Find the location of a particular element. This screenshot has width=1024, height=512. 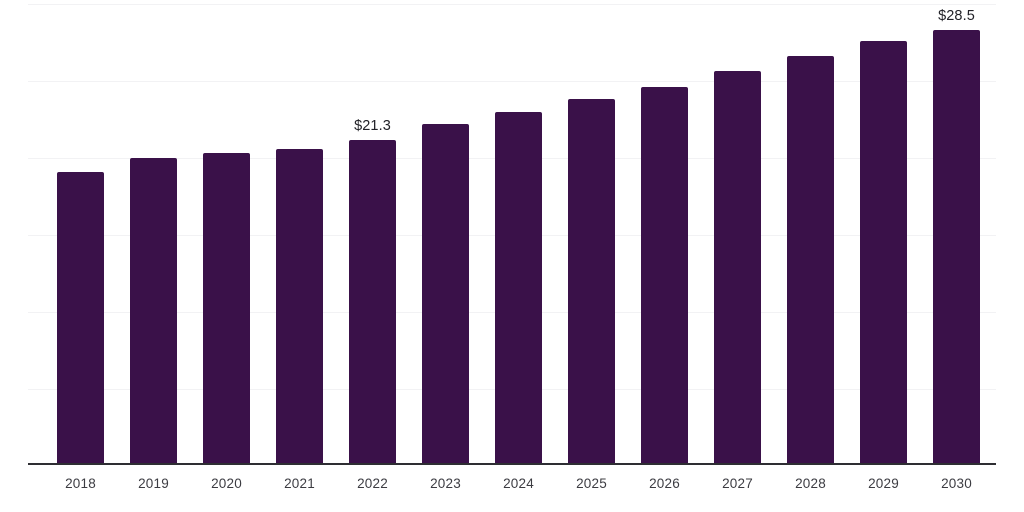

x-tick-label-2018: 2018 is located at coordinates (80, 483).